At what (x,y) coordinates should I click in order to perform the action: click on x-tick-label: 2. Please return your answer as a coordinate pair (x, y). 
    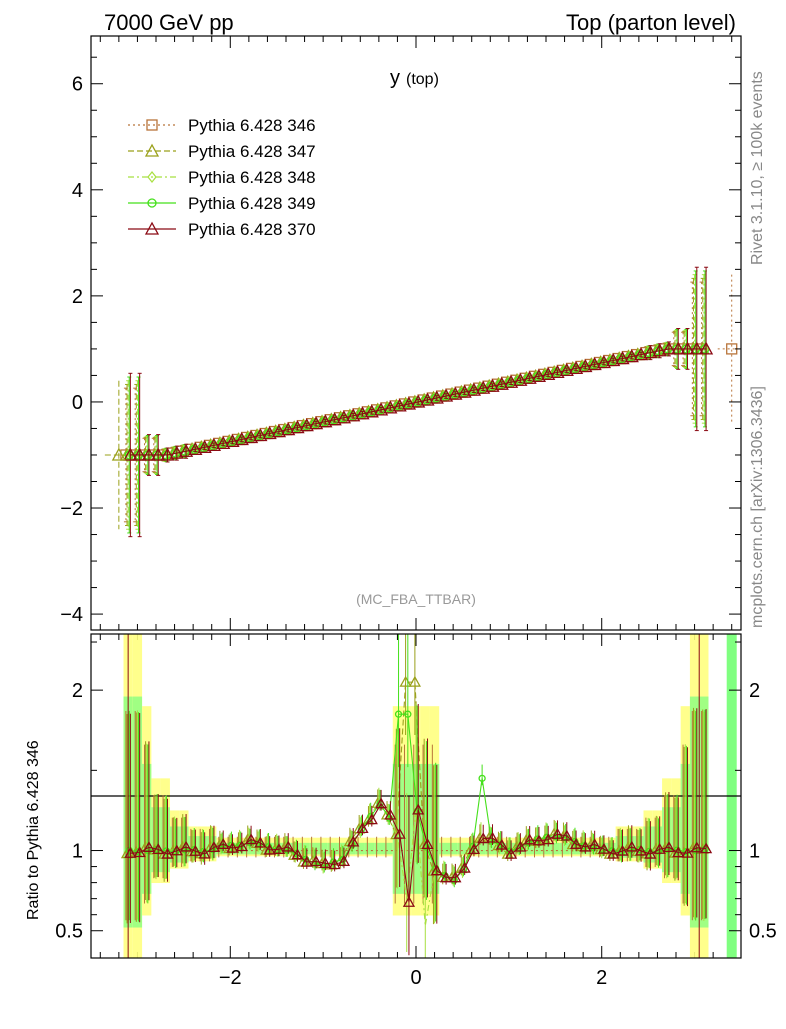
    Looking at the image, I should click on (601, 978).